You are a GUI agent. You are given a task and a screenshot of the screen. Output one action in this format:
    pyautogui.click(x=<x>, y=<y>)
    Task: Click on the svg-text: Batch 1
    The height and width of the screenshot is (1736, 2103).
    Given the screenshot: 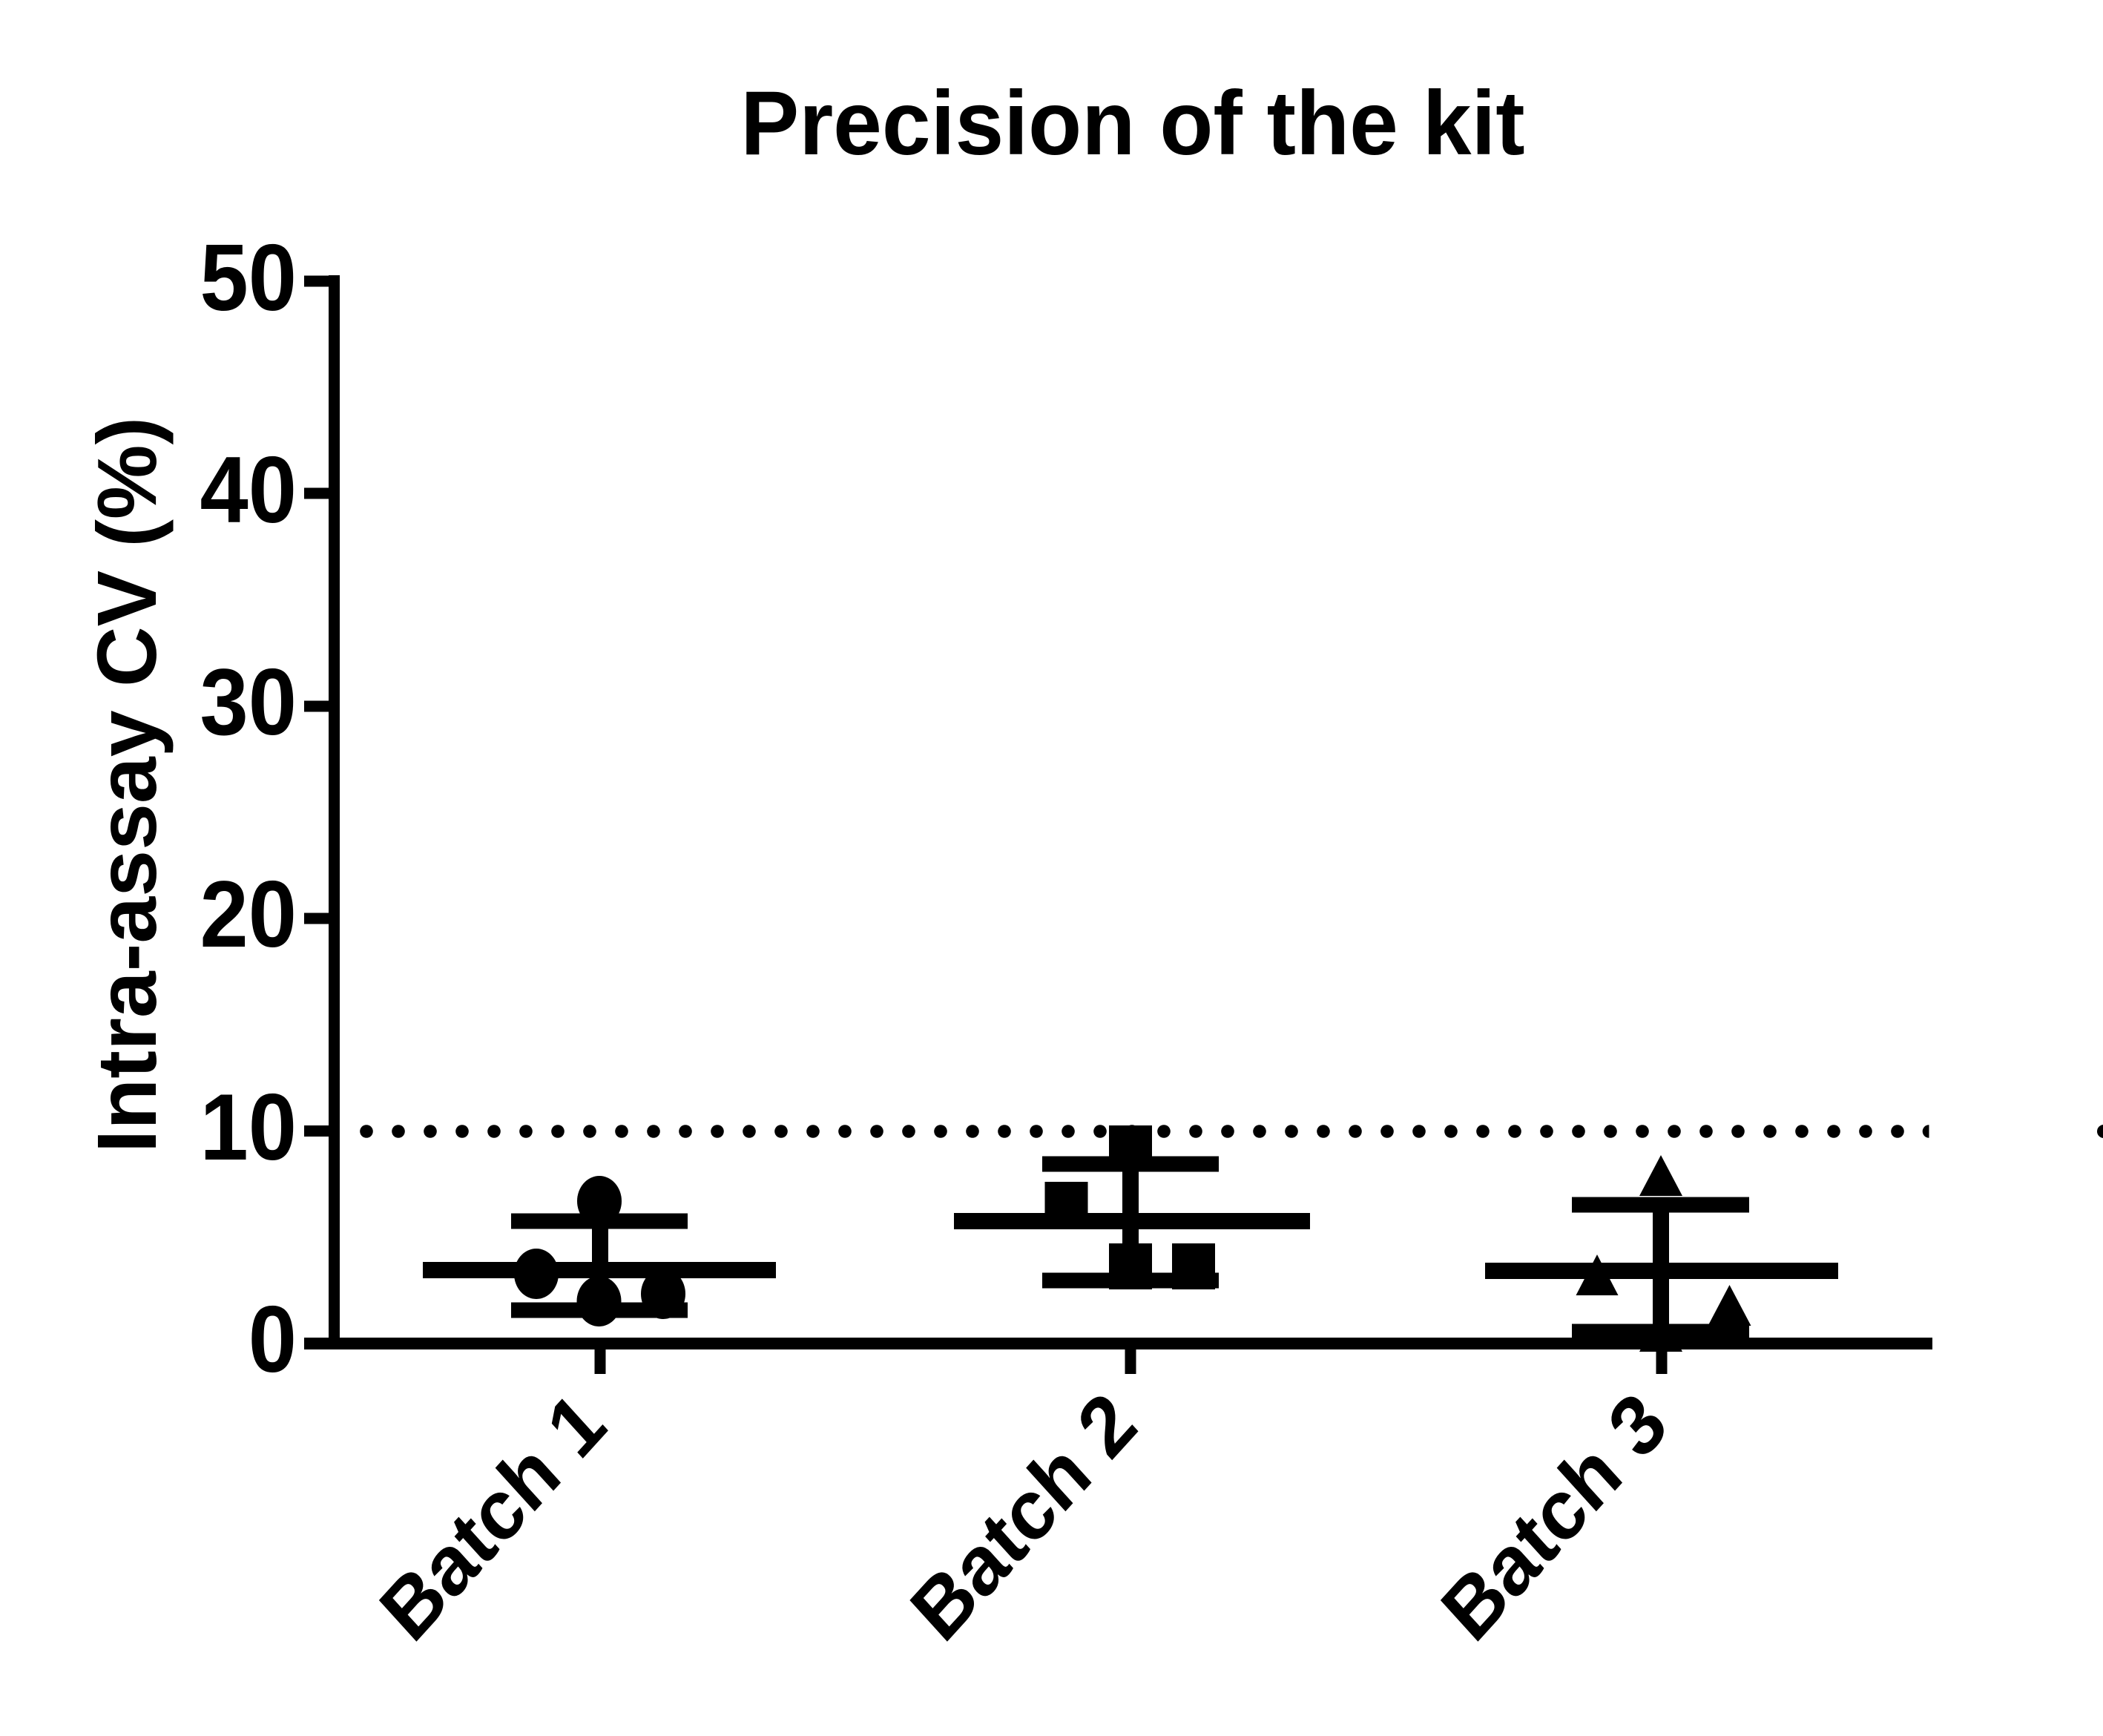 What is the action you would take?
    pyautogui.click(x=493, y=1517)
    